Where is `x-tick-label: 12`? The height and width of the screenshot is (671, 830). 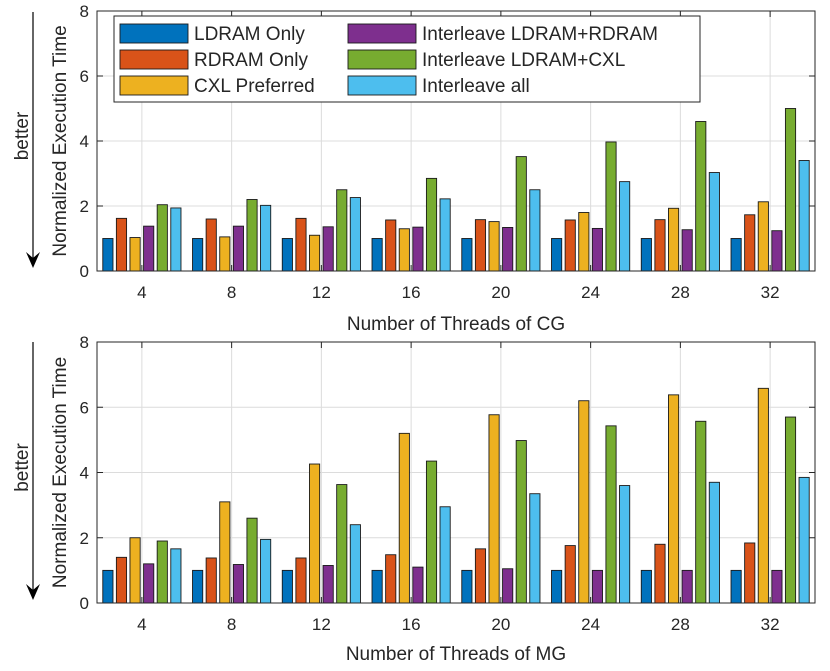 x-tick-label: 12 is located at coordinates (321, 292).